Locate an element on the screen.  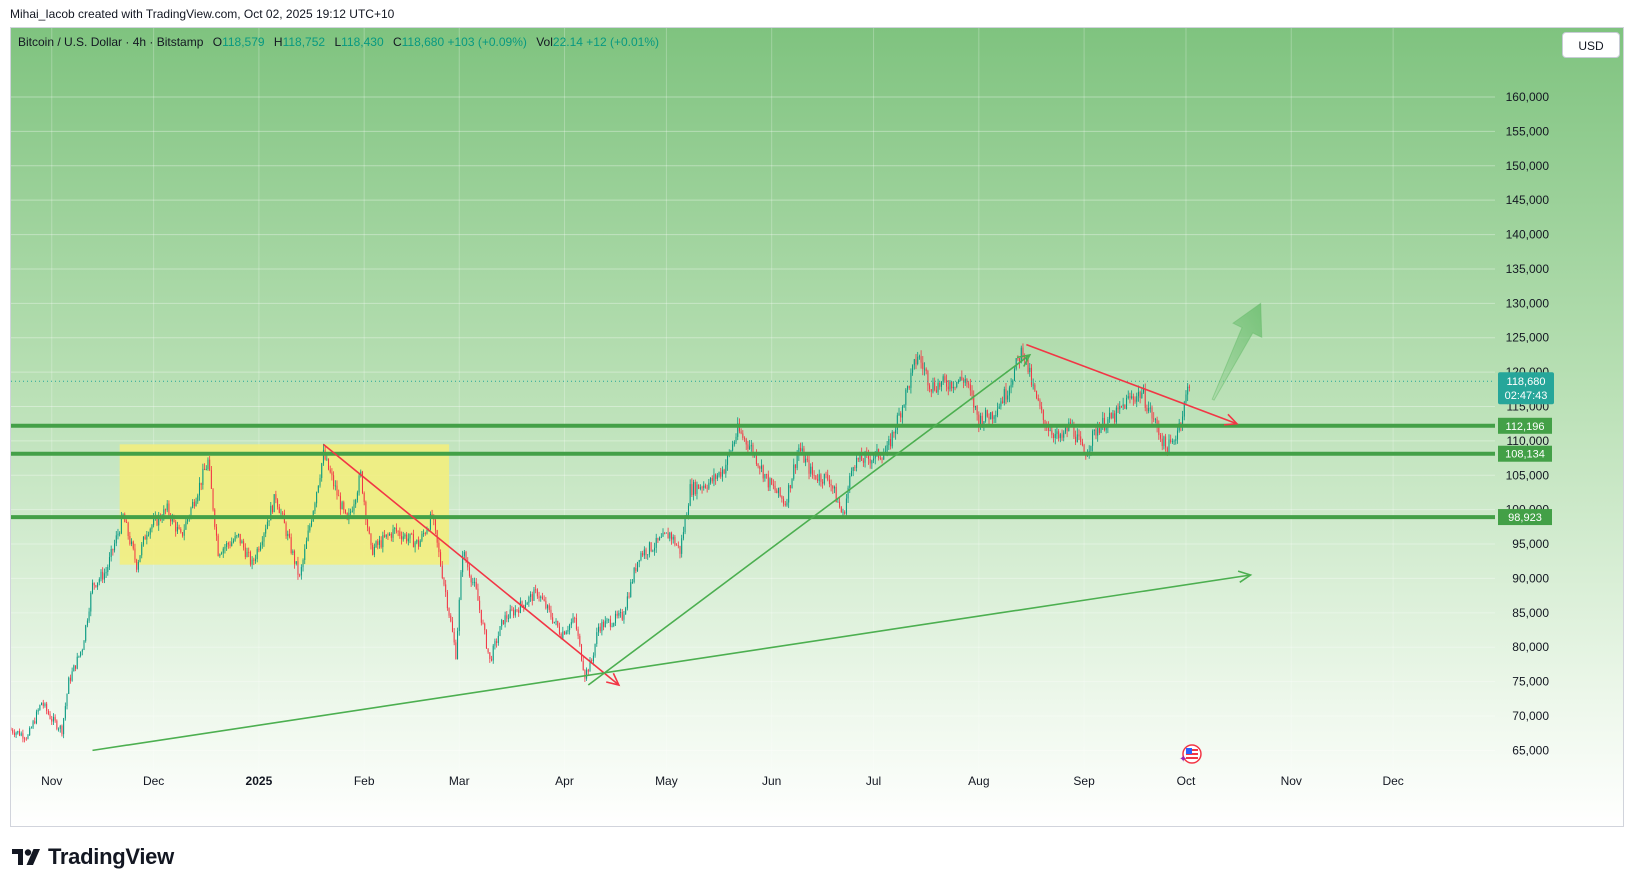
tradingview-brand: TradingView is located at coordinates (93, 857).